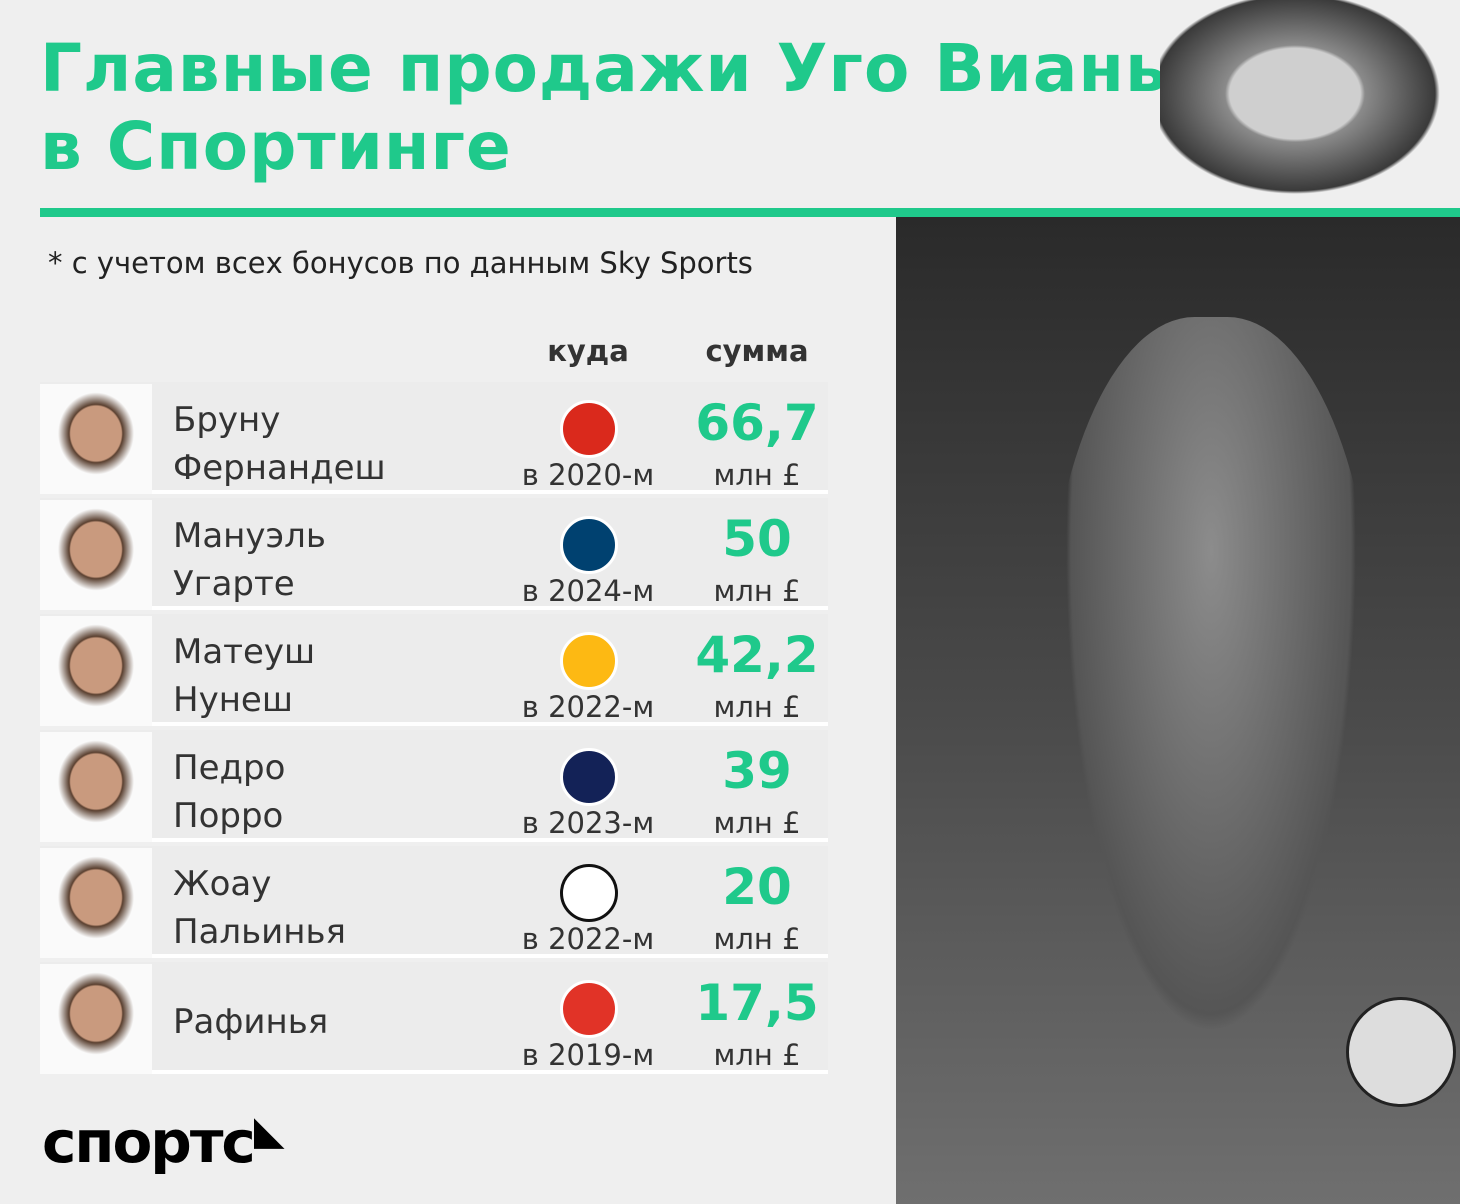 The image size is (1460, 1204). What do you see at coordinates (244, 676) in the screenshot?
I see `player-name: Матеуш Нунеш` at bounding box center [244, 676].